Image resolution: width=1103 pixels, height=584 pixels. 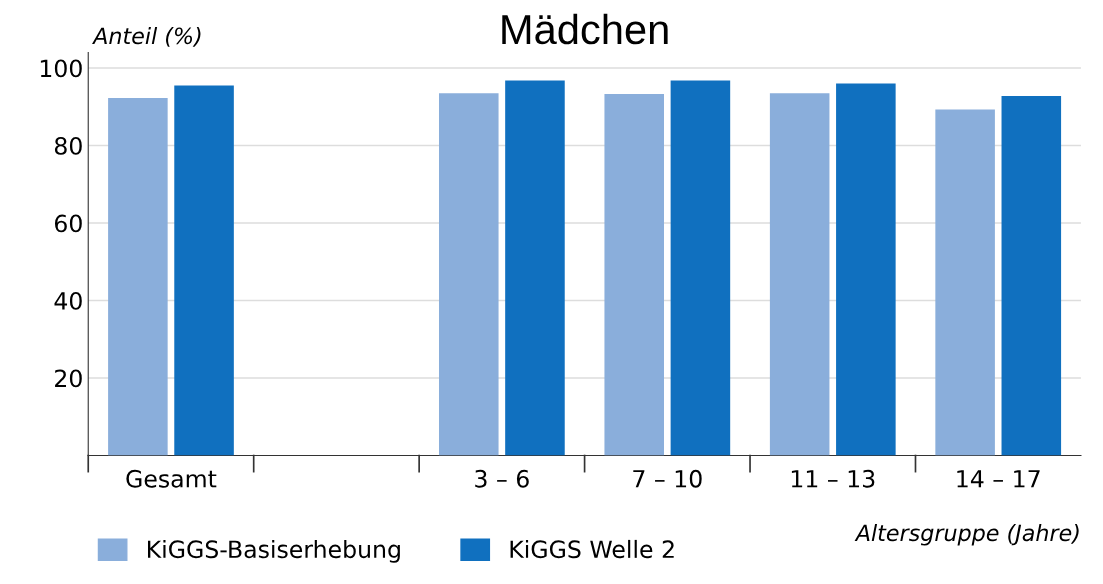 I want to click on x-tick-label: Gesamt, so click(x=171, y=478).